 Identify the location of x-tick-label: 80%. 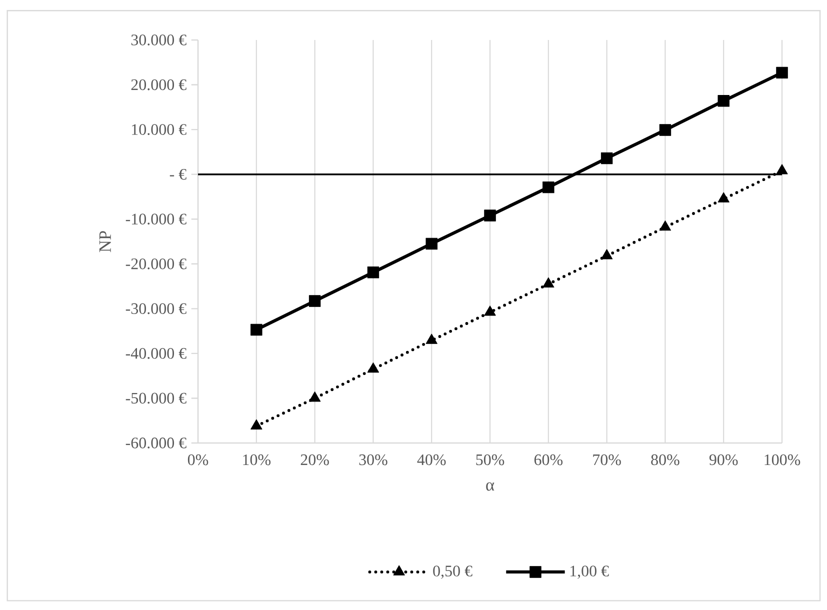
(665, 460).